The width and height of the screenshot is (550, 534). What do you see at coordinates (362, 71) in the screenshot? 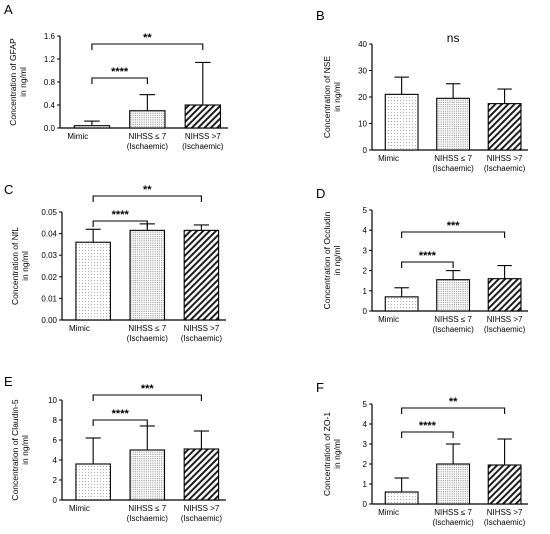
I see `y-tick-label: 30` at bounding box center [362, 71].